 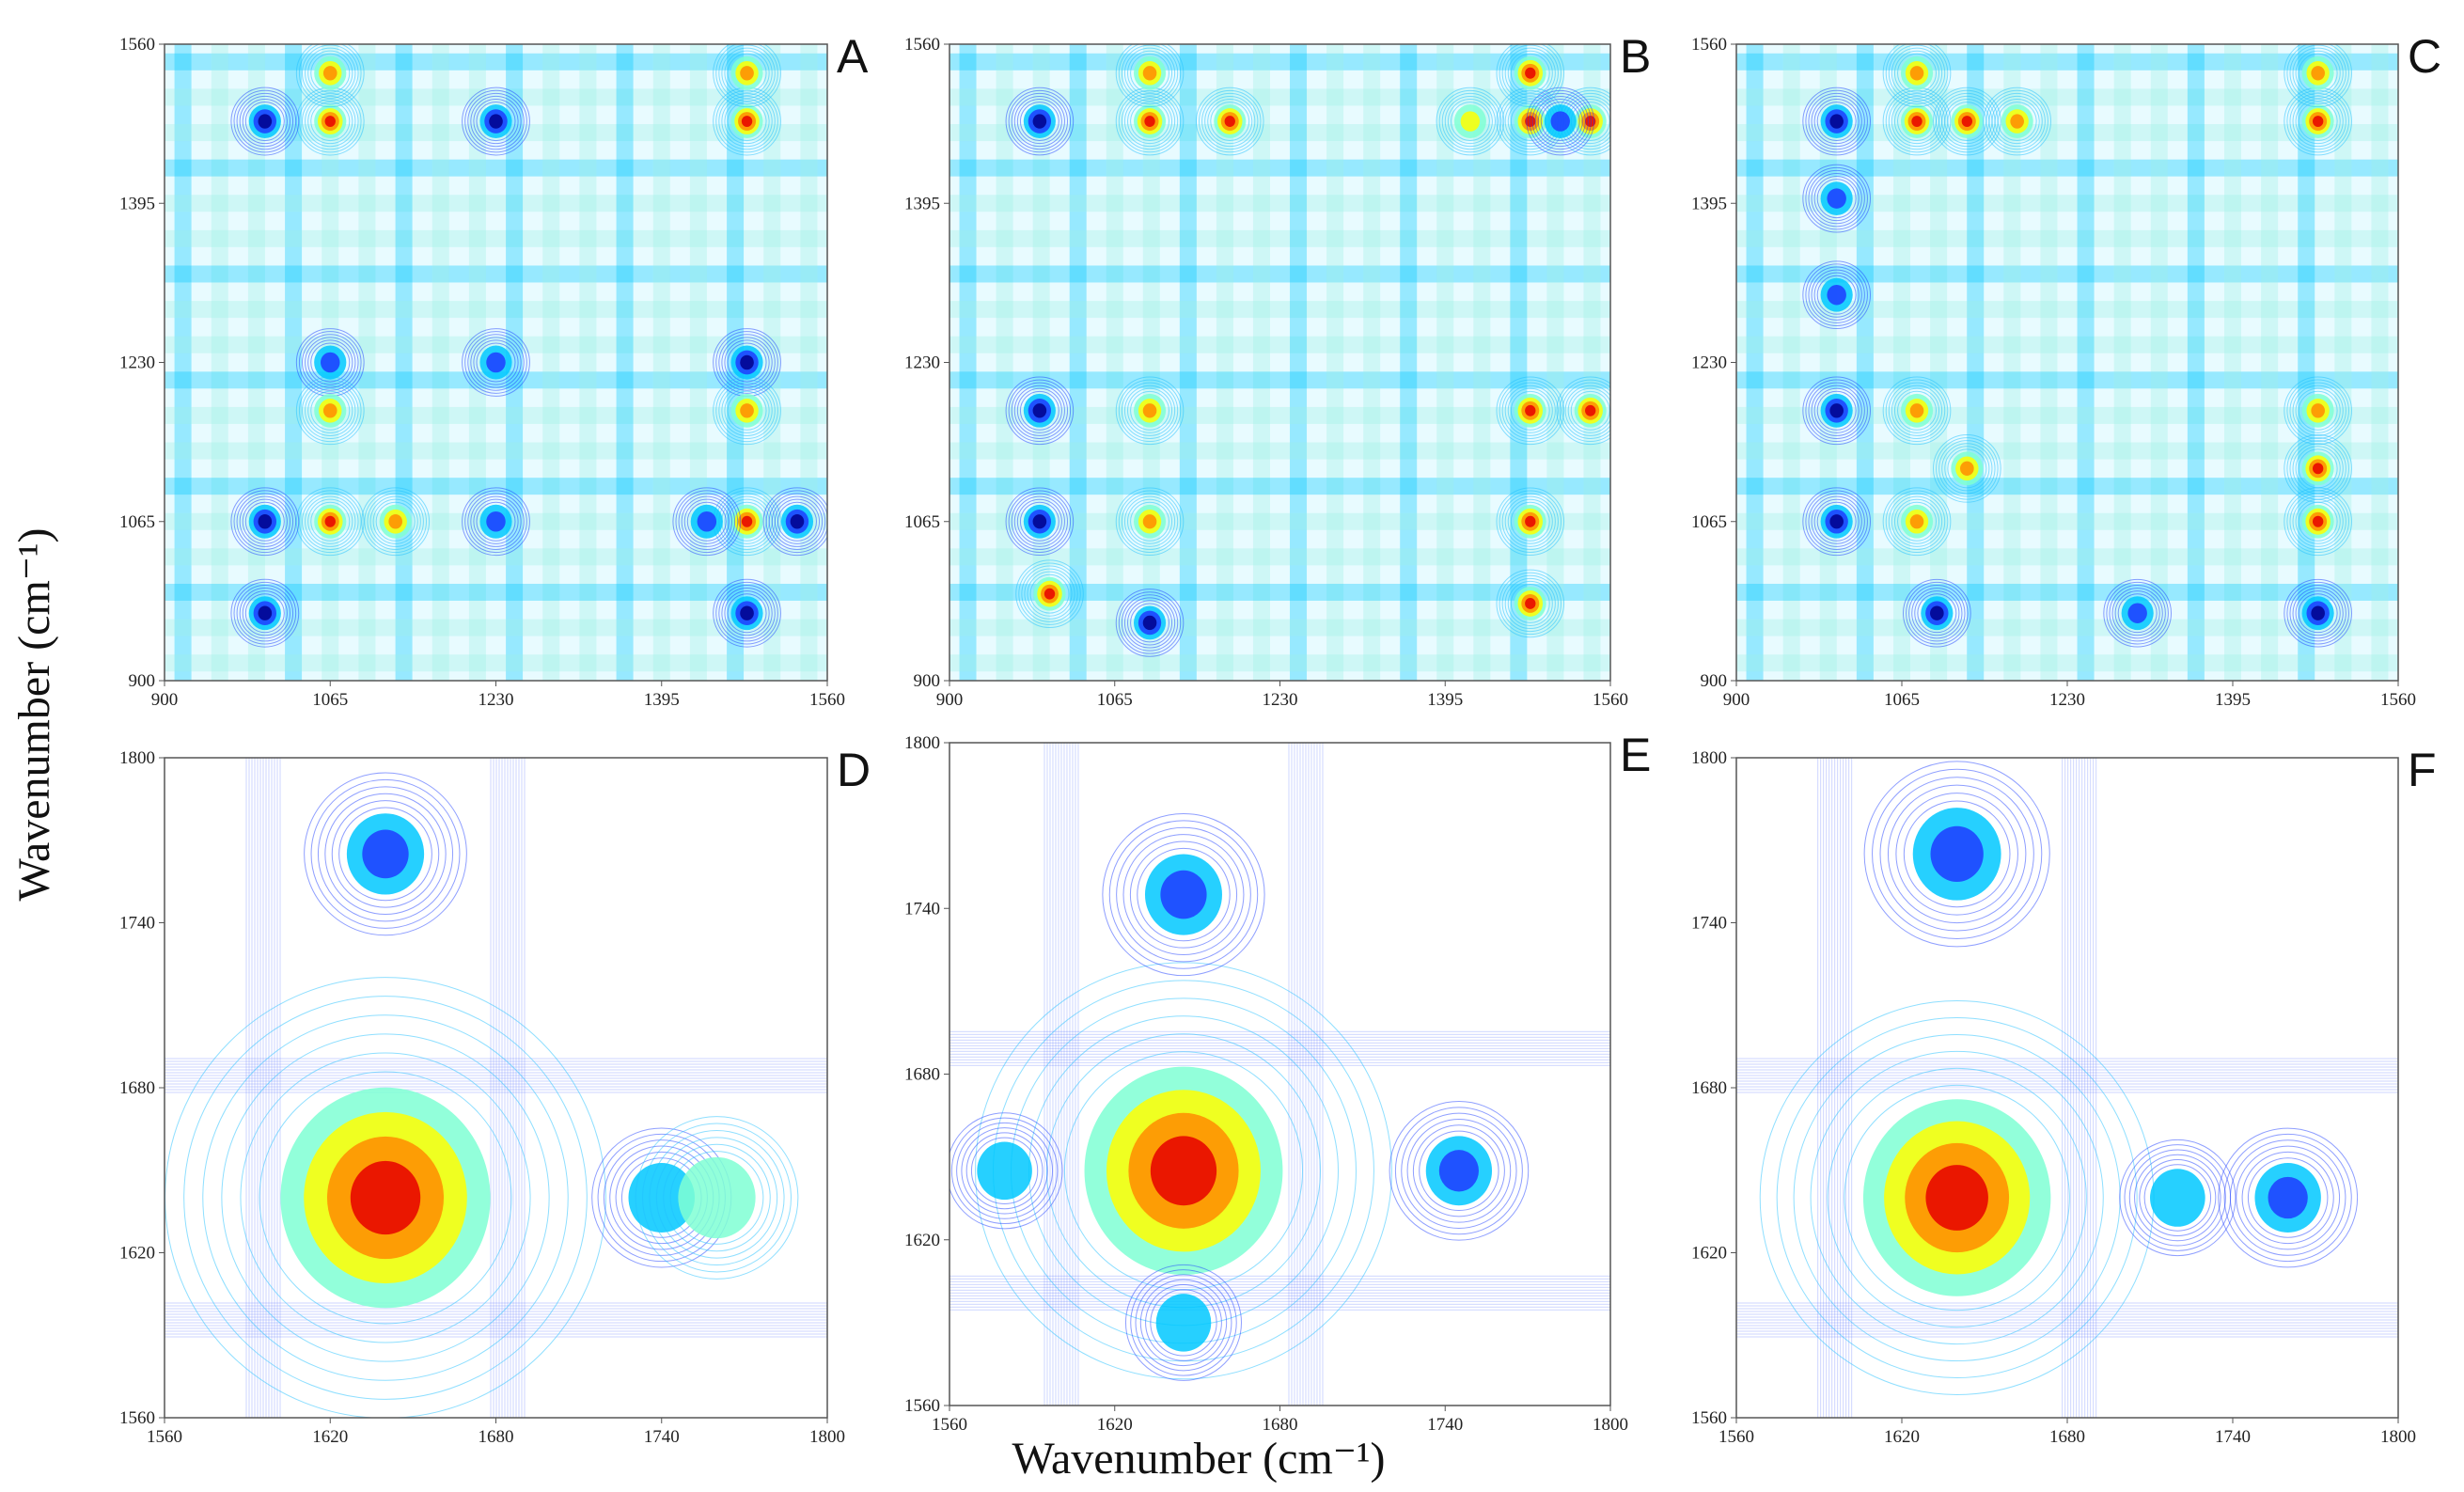 I want to click on panel-label-E: E, so click(x=1636, y=755).